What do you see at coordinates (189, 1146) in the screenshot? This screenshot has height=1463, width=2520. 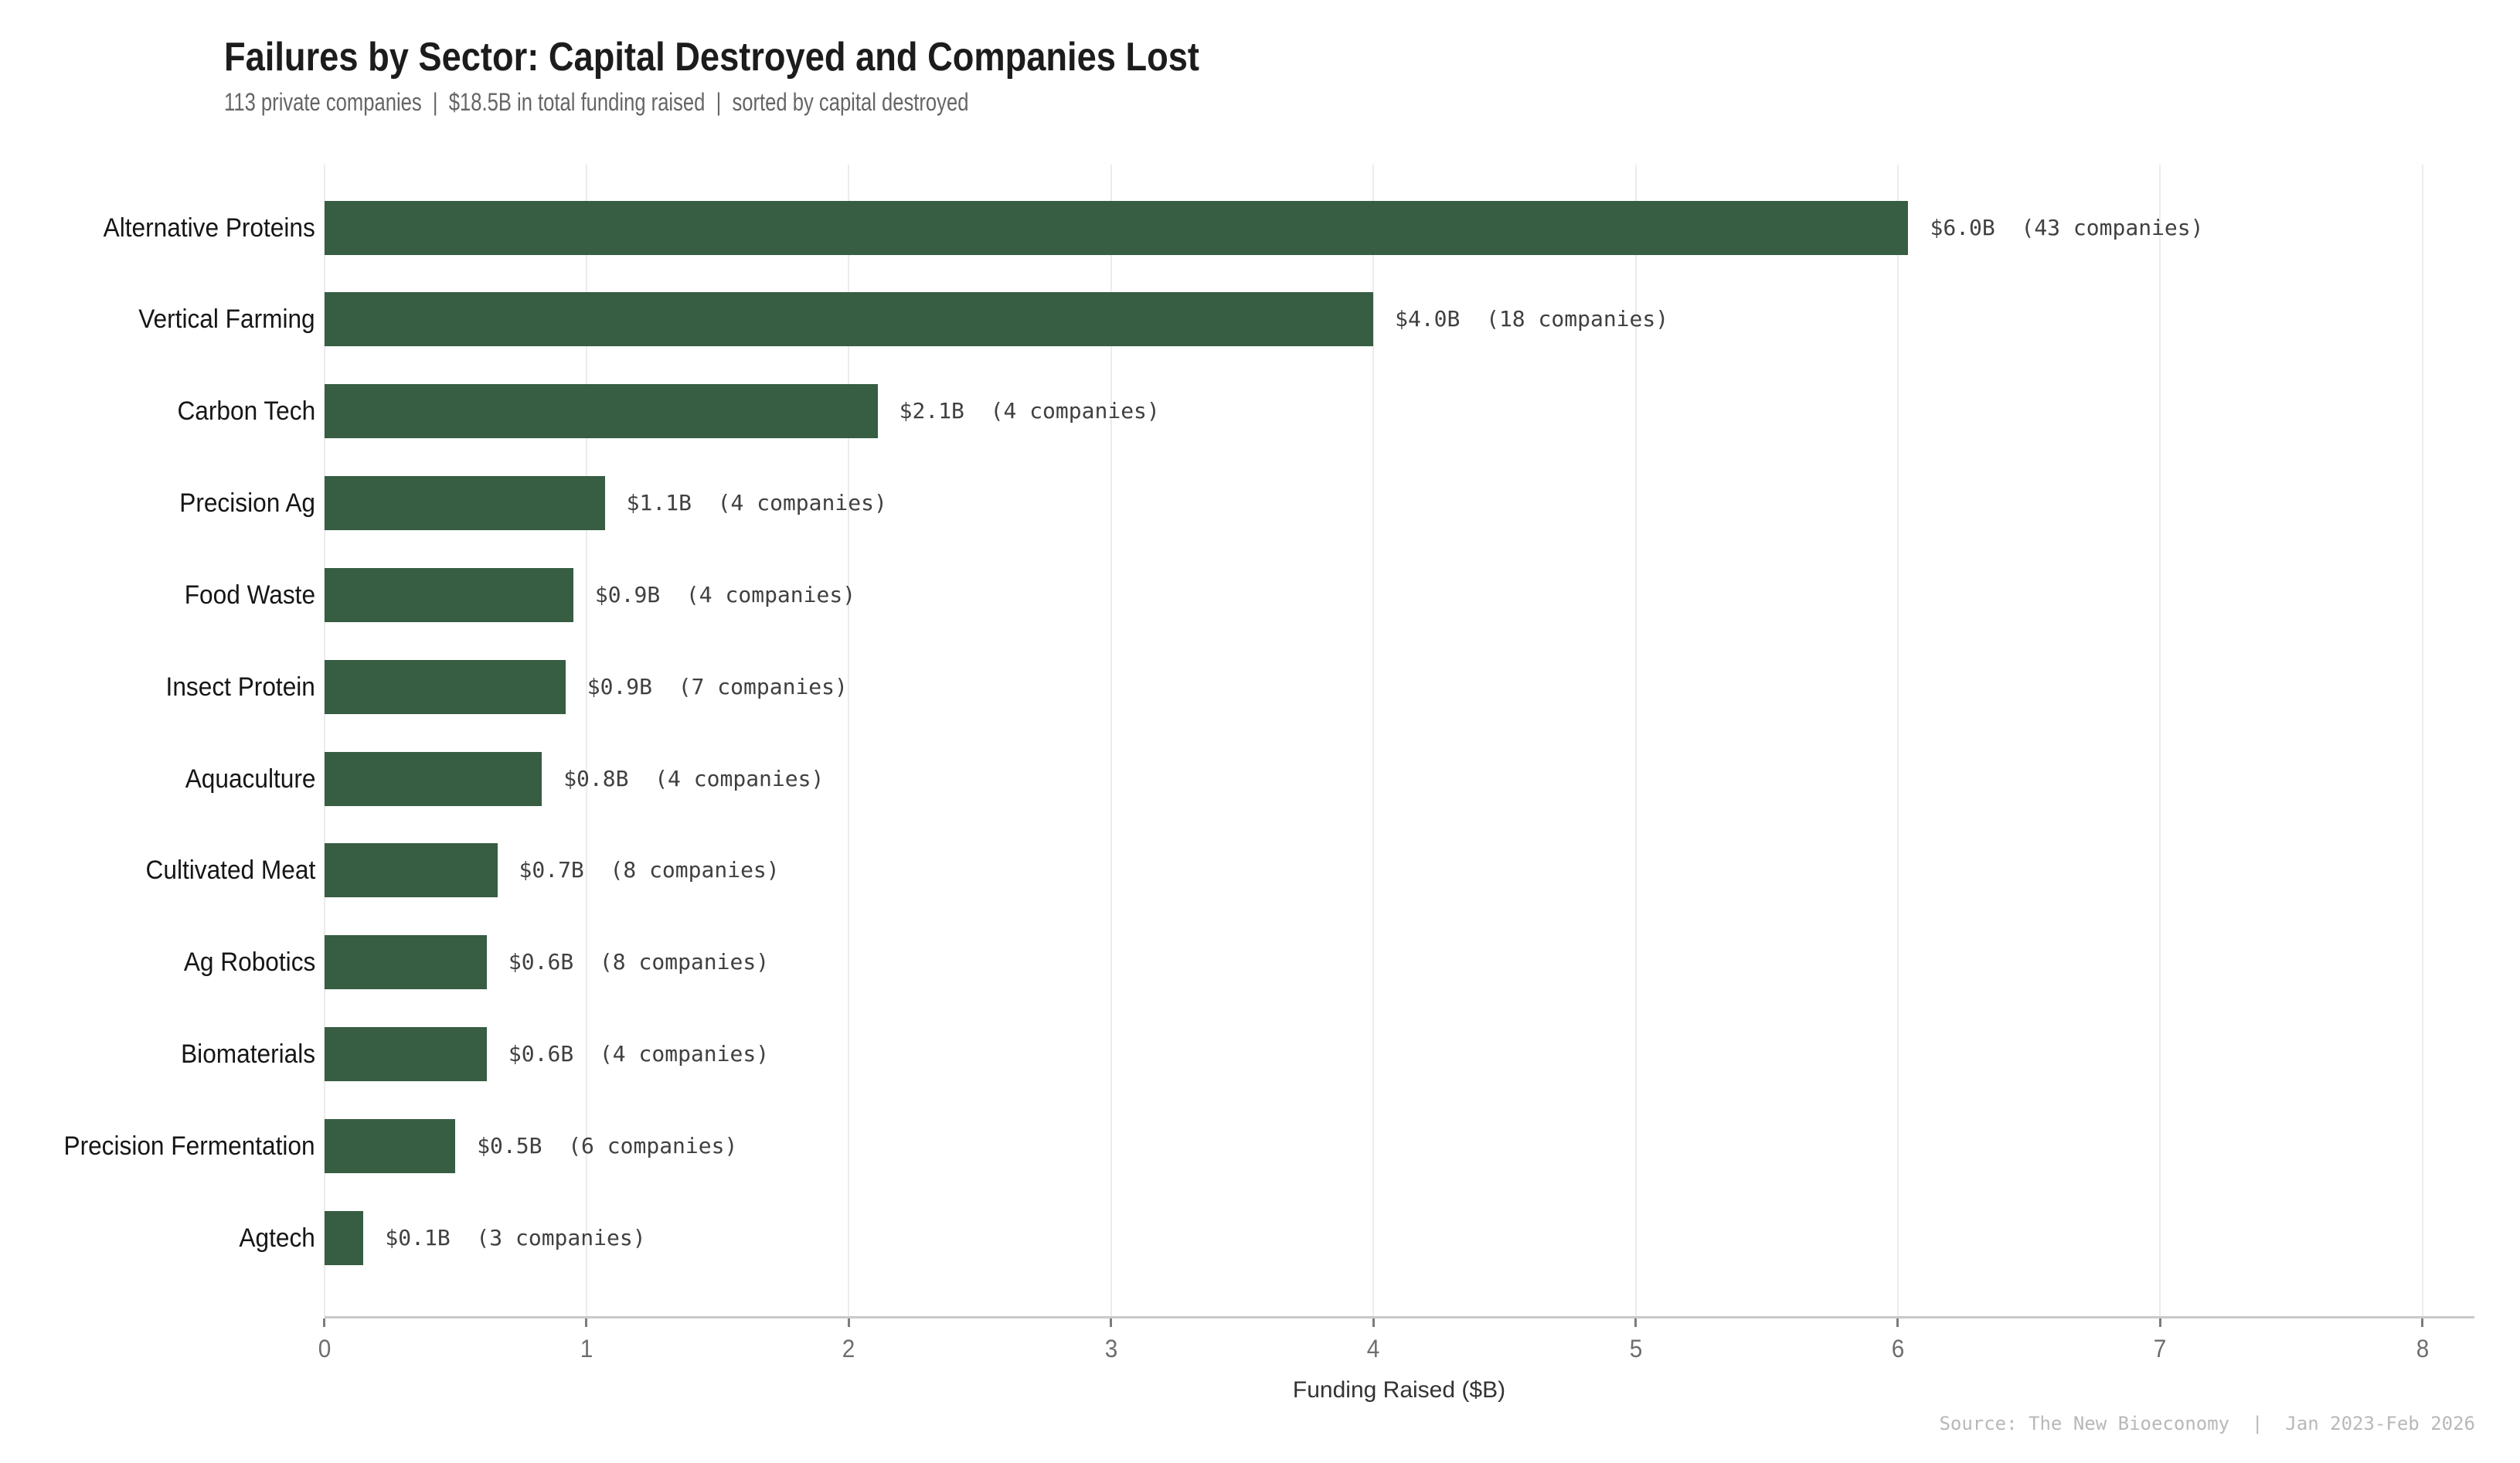 I see `category-label-text: Precision Fermentation` at bounding box center [189, 1146].